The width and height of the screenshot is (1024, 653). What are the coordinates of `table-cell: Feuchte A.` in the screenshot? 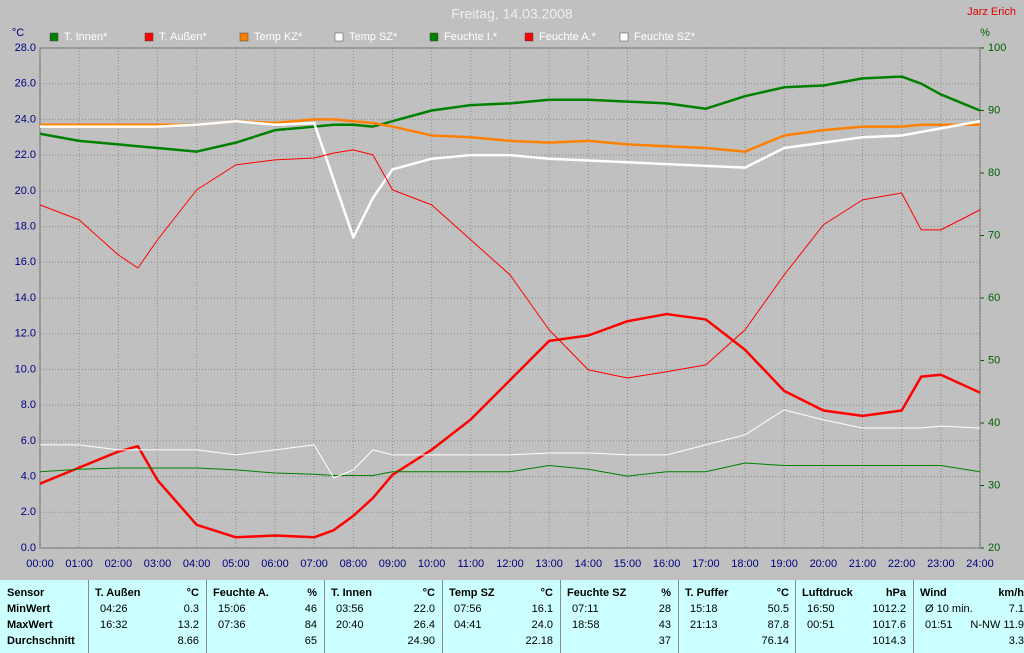 It's located at (241, 593).